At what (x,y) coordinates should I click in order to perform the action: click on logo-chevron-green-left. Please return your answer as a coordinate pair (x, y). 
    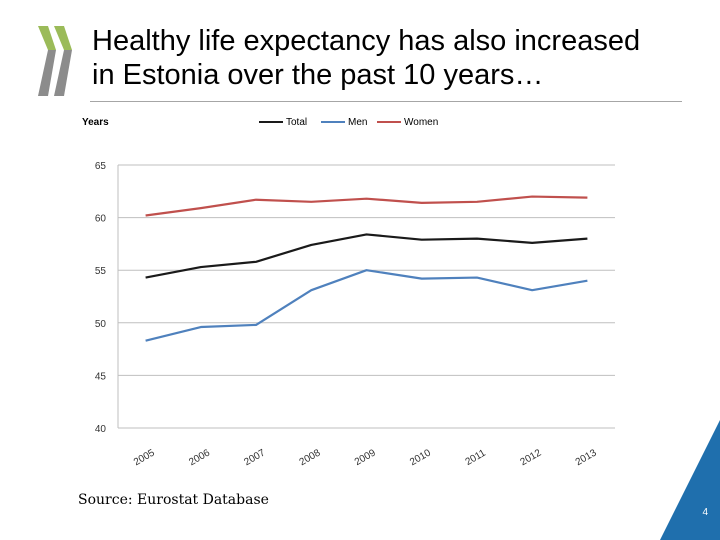
    Looking at the image, I should click on (47, 38).